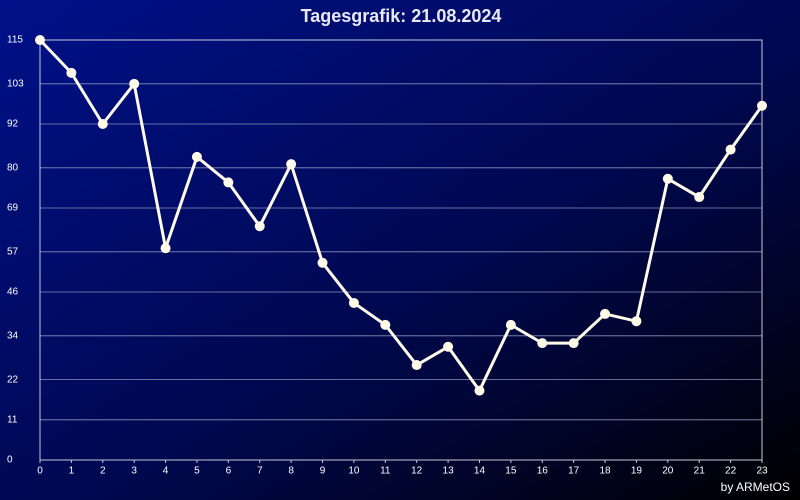 This screenshot has width=800, height=500. Describe the element at coordinates (385, 471) in the screenshot. I see `x-tick-label: 11` at that location.